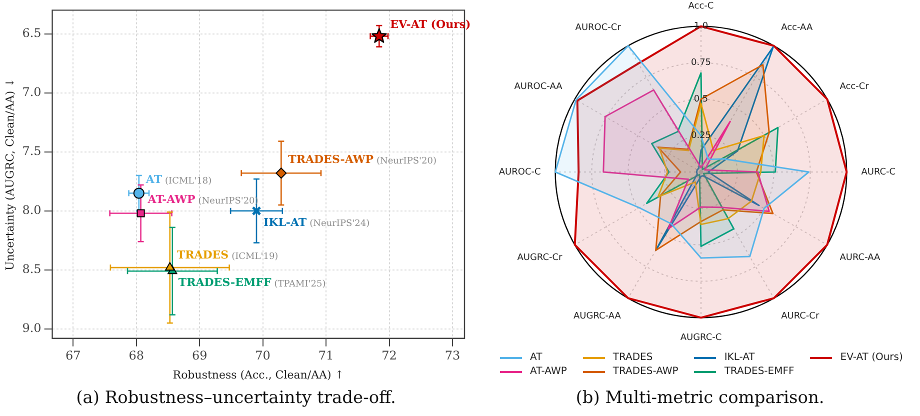 The image size is (920, 416). Describe the element at coordinates (32, 328) in the screenshot. I see `y-tick-label: 9.0` at that location.